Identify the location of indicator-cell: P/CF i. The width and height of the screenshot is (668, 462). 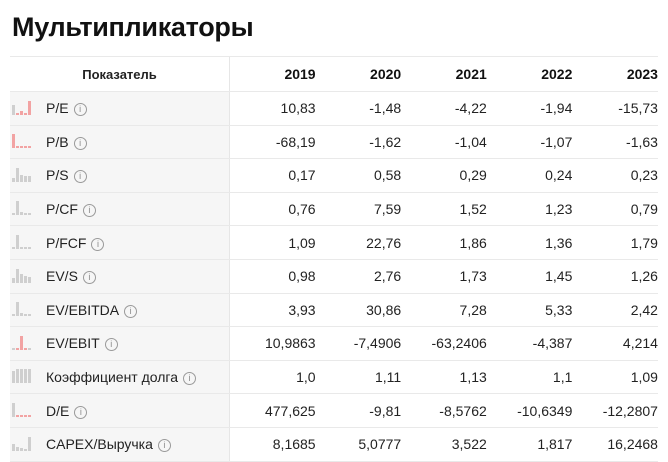
(120, 209).